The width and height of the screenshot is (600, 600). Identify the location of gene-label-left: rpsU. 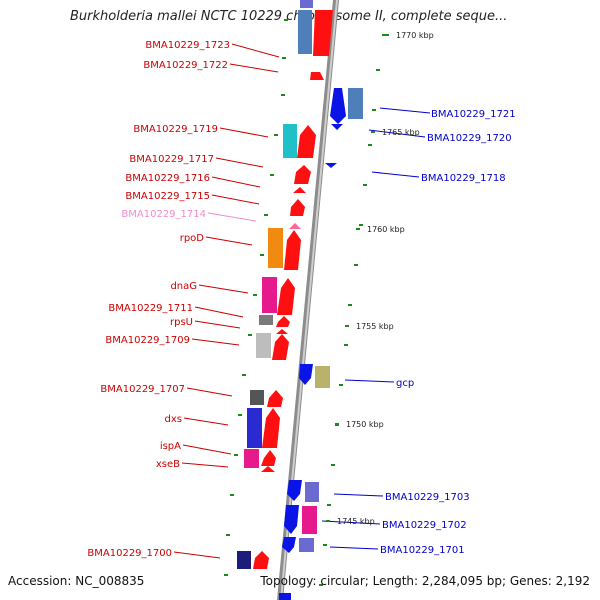
(181, 322).